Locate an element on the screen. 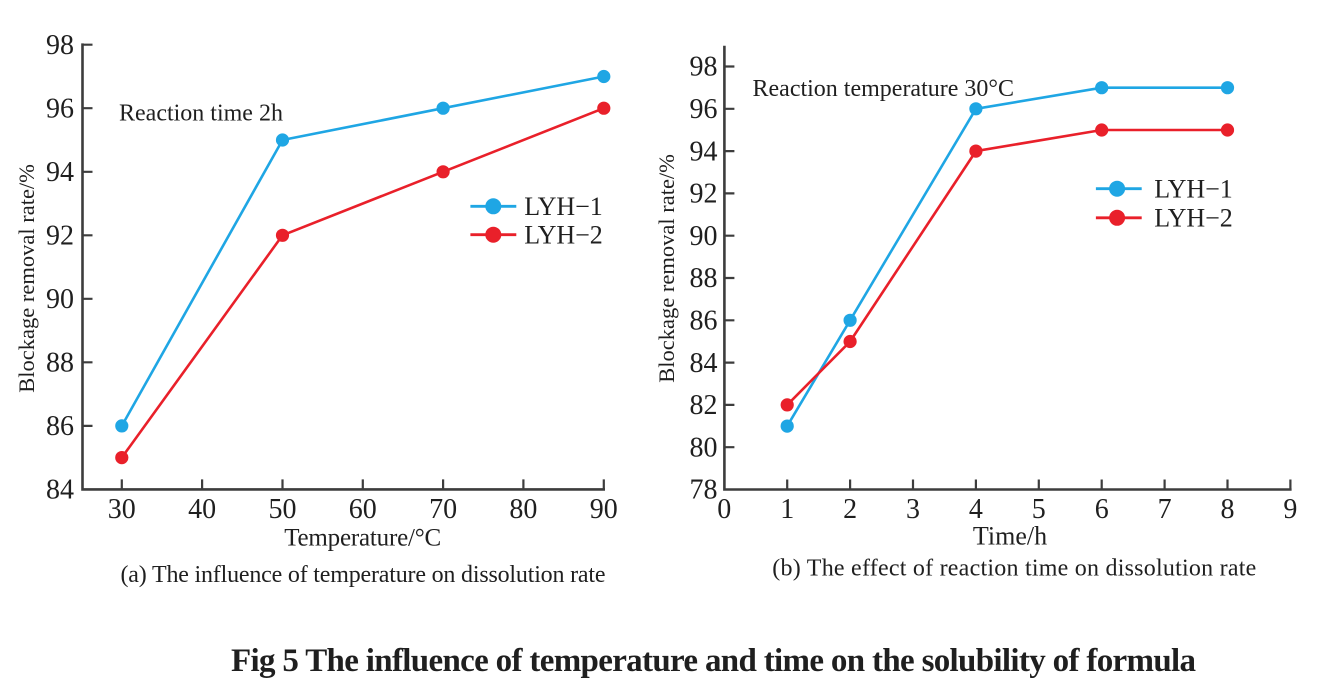 The height and width of the screenshot is (696, 1336). svg-text: 4 is located at coordinates (976, 509).